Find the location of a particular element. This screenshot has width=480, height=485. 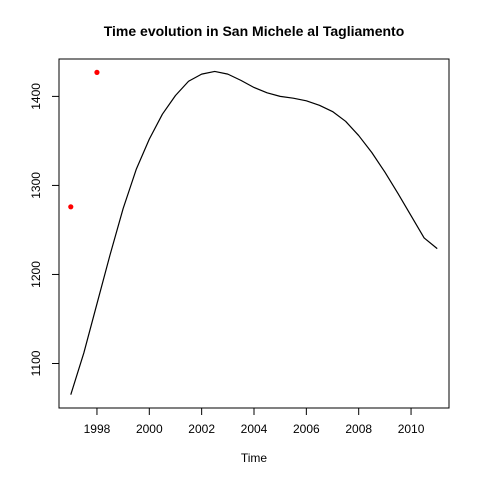

y-tick-label: 1400 is located at coordinates (36, 96).